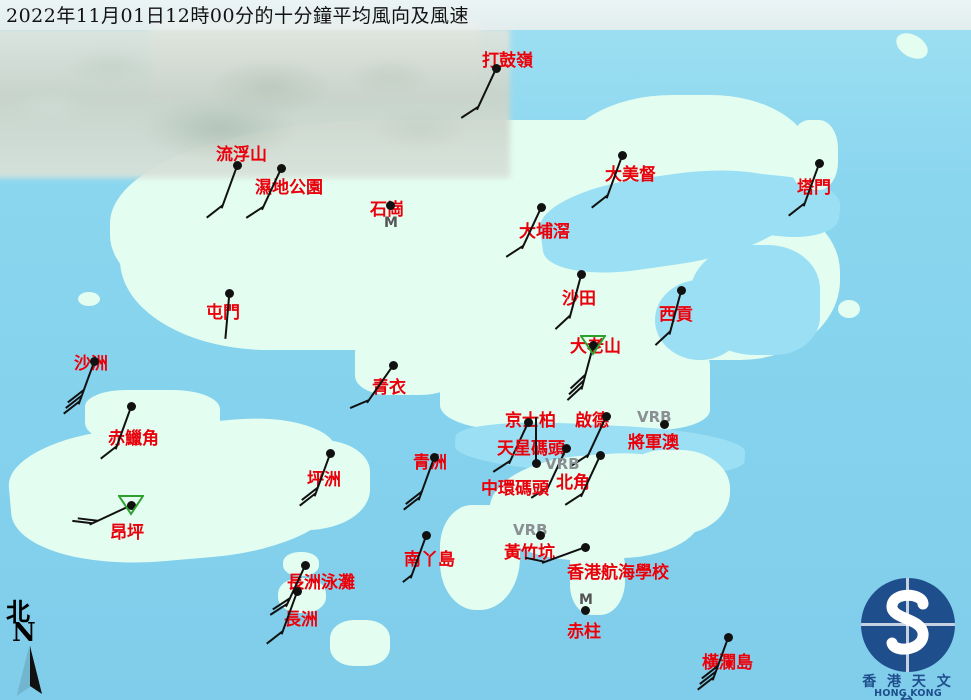  I want to click on mainland-satellite-imagery, so click(255, 103).